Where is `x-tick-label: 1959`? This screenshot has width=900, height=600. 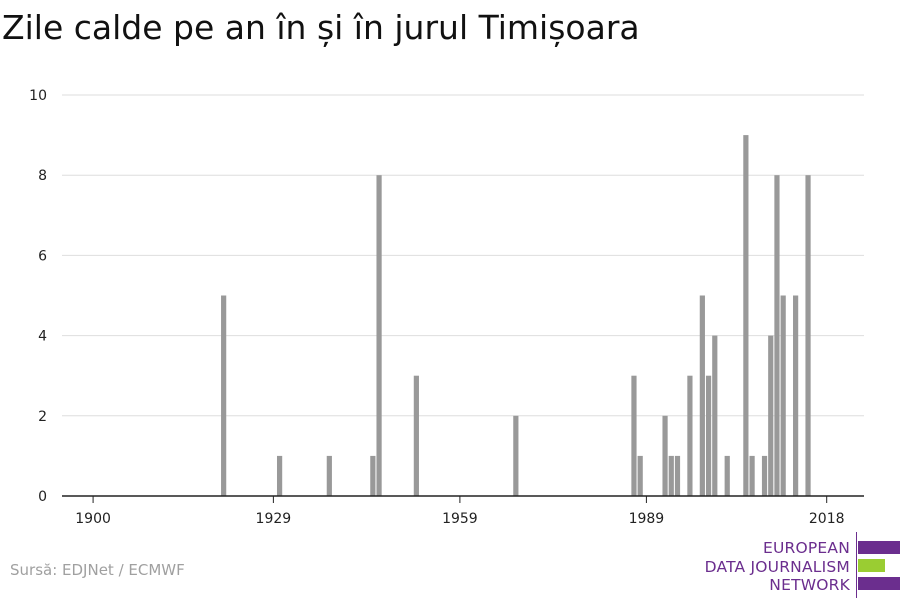
x-tick-label: 1959 is located at coordinates (460, 519).